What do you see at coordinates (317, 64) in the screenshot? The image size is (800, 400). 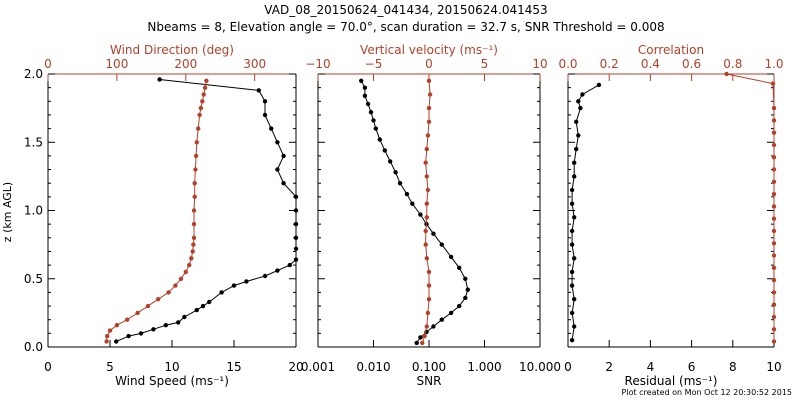 I see `x-top-tick-label: −10` at bounding box center [317, 64].